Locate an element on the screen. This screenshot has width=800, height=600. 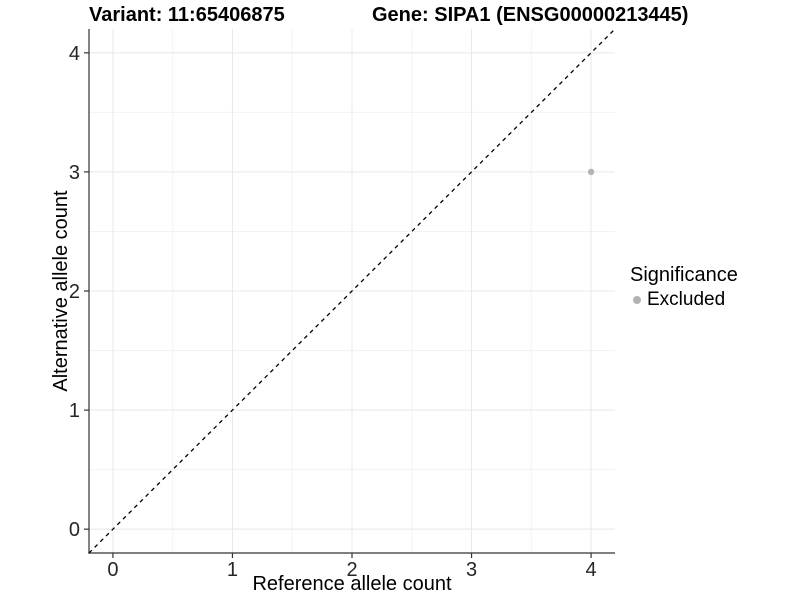
y-tick-label: 3 is located at coordinates (74, 173).